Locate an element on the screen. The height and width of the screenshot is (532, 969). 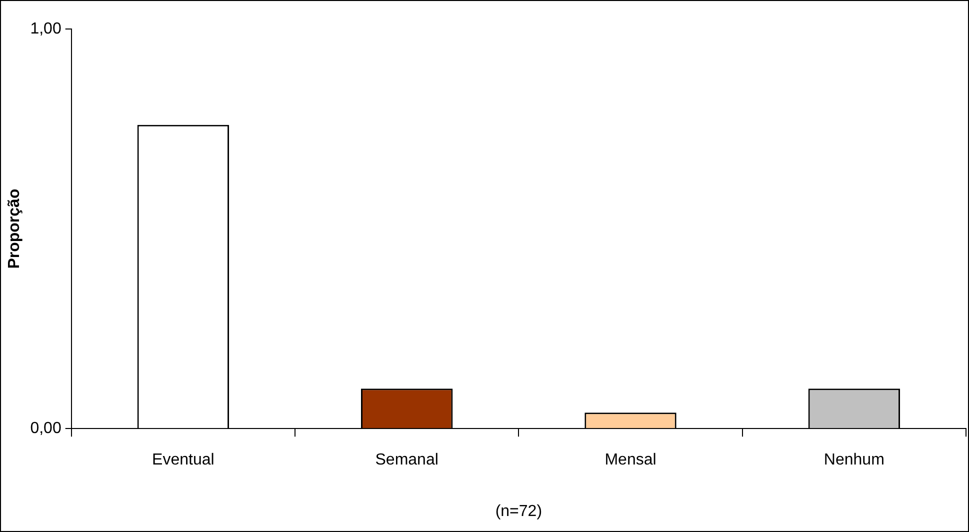
y-tick-label: 0,00 is located at coordinates (46, 429).